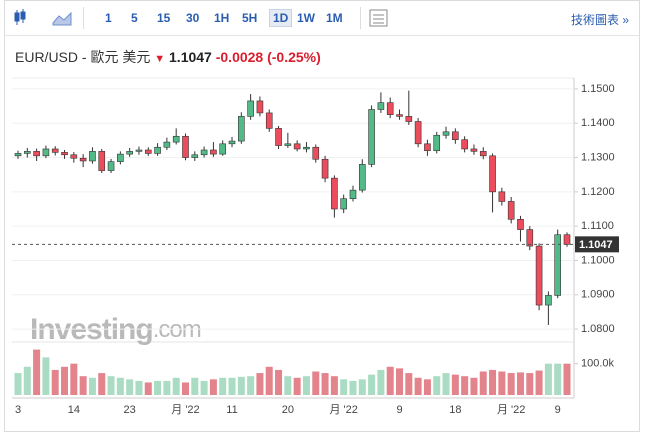 Image resolution: width=646 pixels, height=435 pixels. What do you see at coordinates (62, 18) in the screenshot?
I see `area-icon` at bounding box center [62, 18].